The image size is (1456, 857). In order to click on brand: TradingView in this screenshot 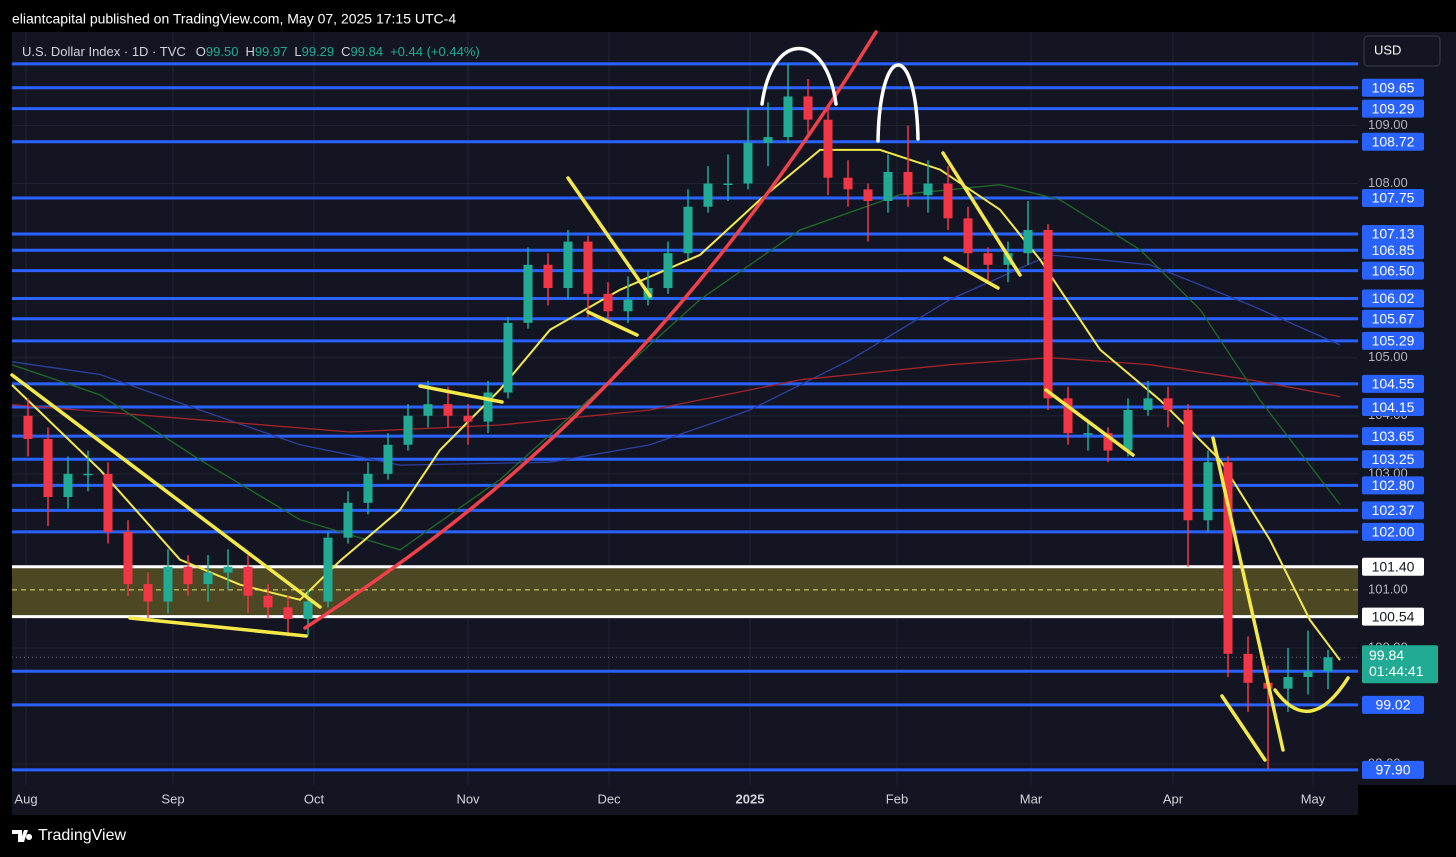, I will do `click(69, 835)`.